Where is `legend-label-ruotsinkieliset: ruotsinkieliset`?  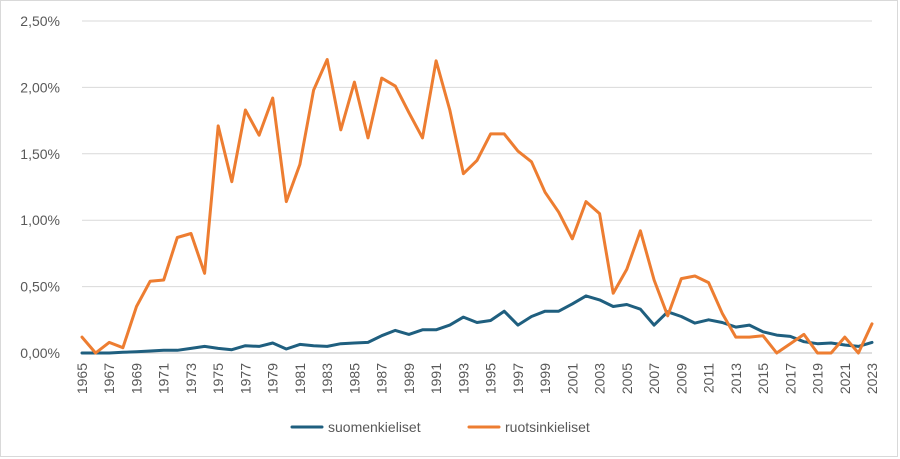
legend-label-ruotsinkieliset: ruotsinkieliset is located at coordinates (547, 427).